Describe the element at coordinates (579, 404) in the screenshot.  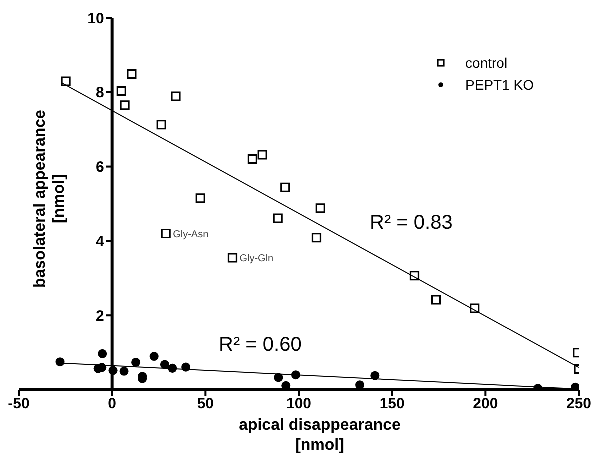
I see `x-tick-label: 250` at that location.